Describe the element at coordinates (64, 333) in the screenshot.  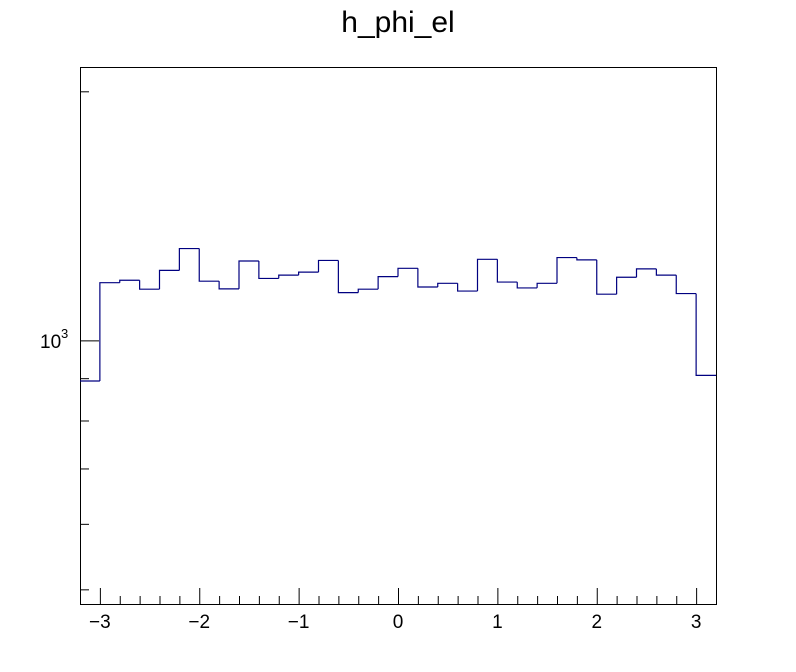
I see `y-tick-exponent: 3` at that location.